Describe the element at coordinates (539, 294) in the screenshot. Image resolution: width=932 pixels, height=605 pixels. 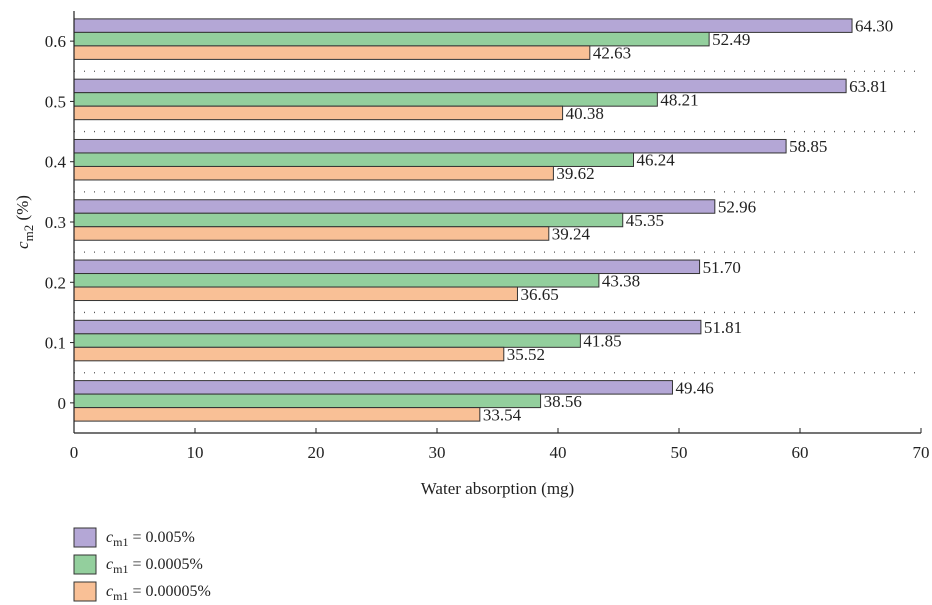
I see `bar-value-label: 36.65` at that location.